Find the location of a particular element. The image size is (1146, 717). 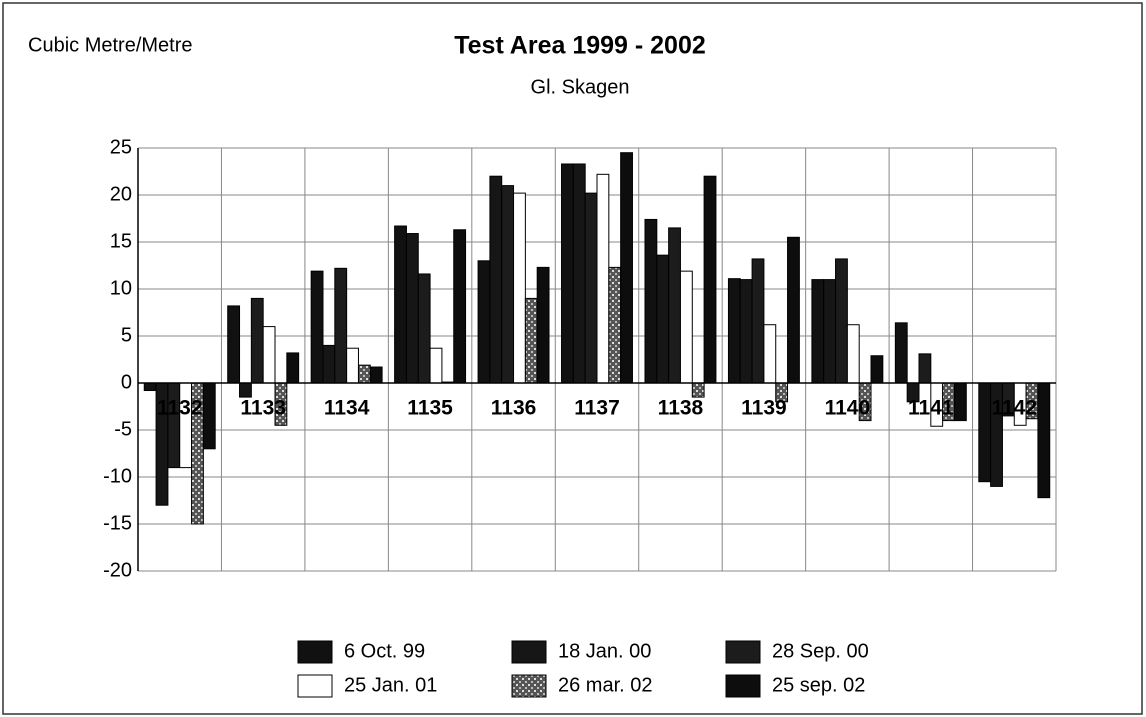

x-tick-label: 1132 is located at coordinates (180, 408).